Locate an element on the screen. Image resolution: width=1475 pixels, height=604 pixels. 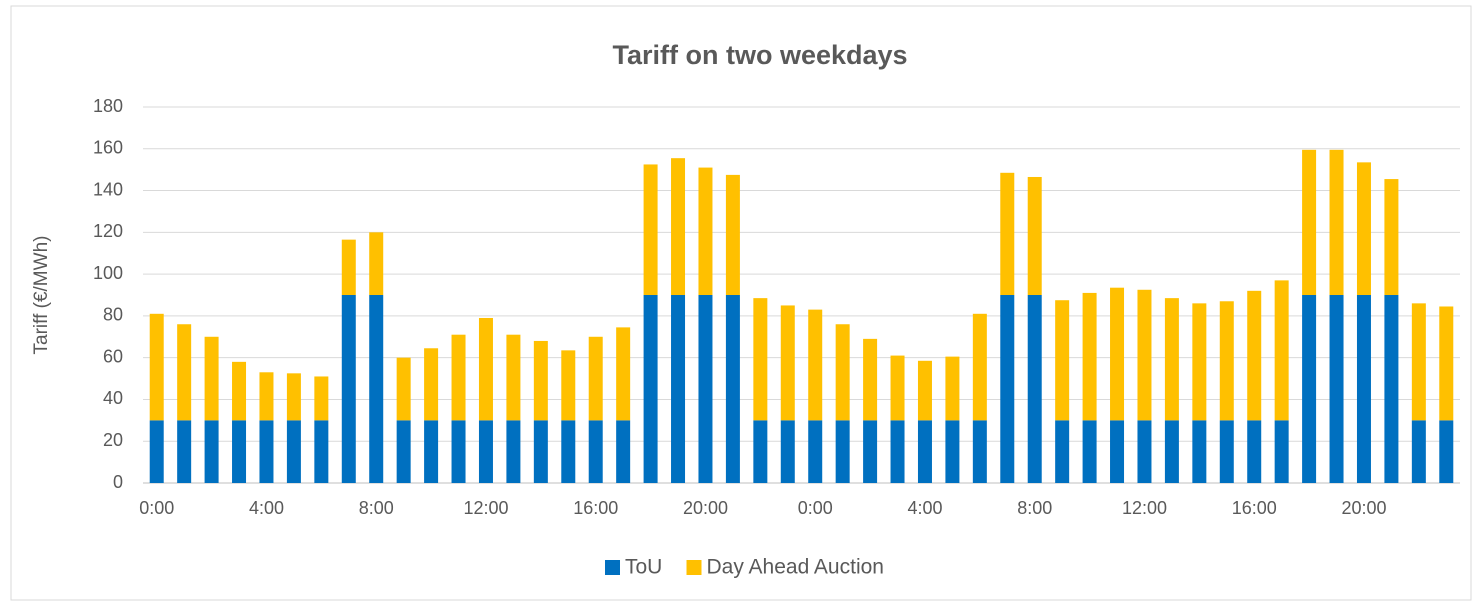
y-tick-label: 140 is located at coordinates (108, 189).